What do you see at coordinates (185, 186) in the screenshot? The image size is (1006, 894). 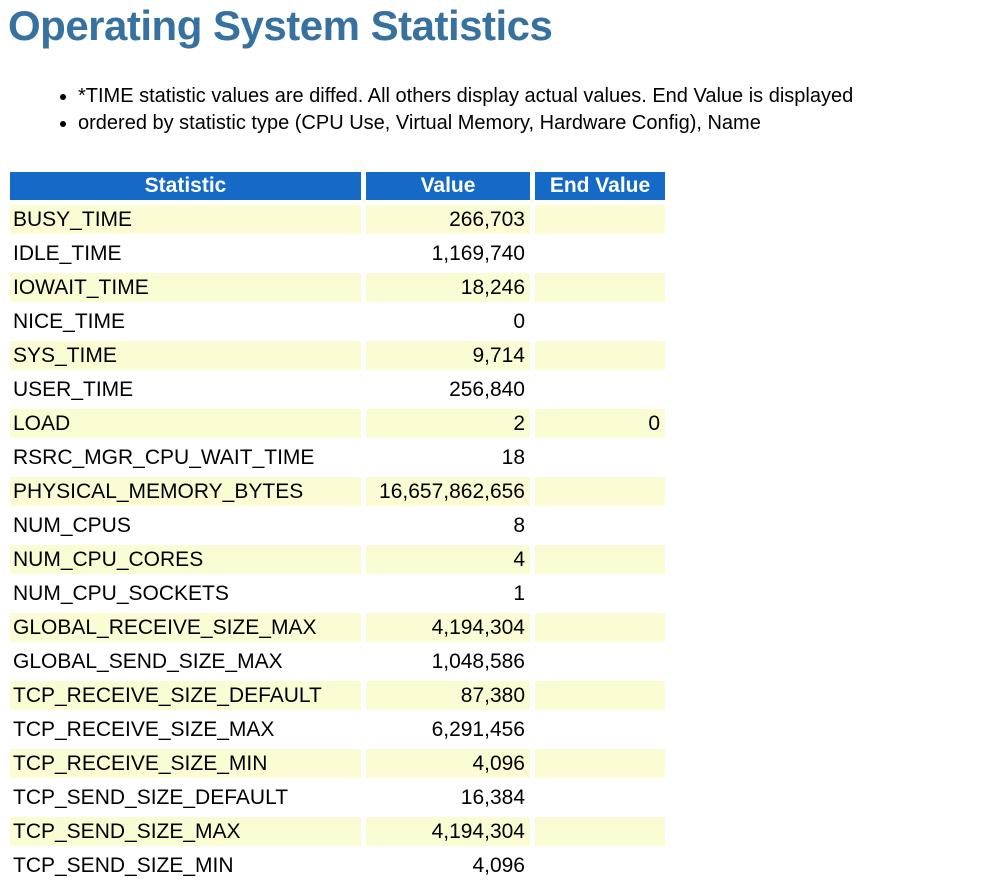 I see `column-header-statistic: Statistic` at bounding box center [185, 186].